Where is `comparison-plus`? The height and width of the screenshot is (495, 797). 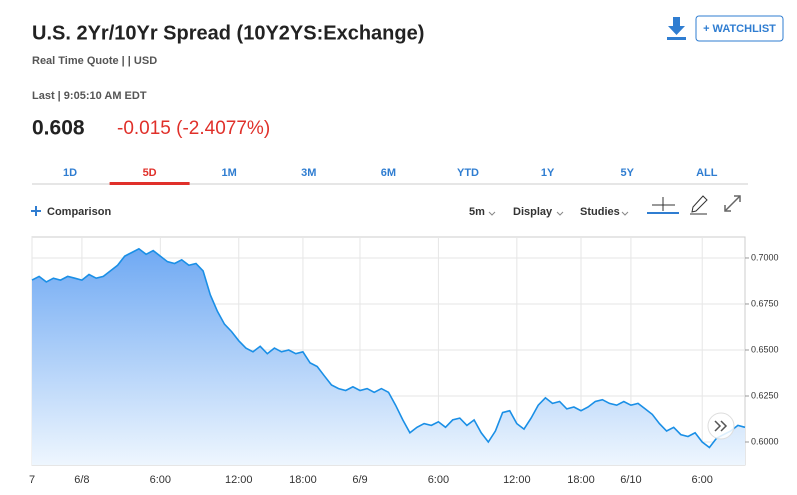
comparison-plus is located at coordinates (36, 211).